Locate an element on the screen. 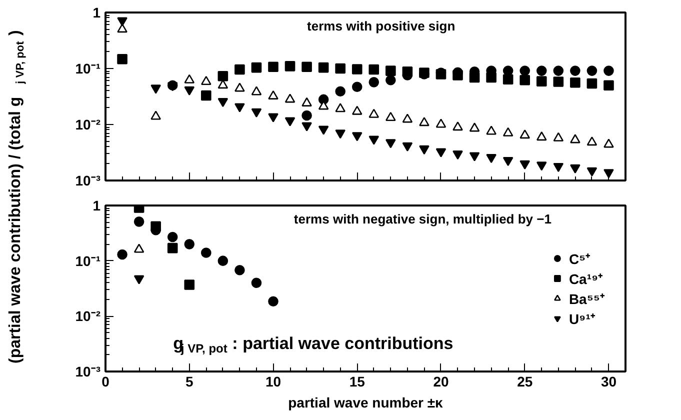  x-tick-label: 5 is located at coordinates (189, 382).